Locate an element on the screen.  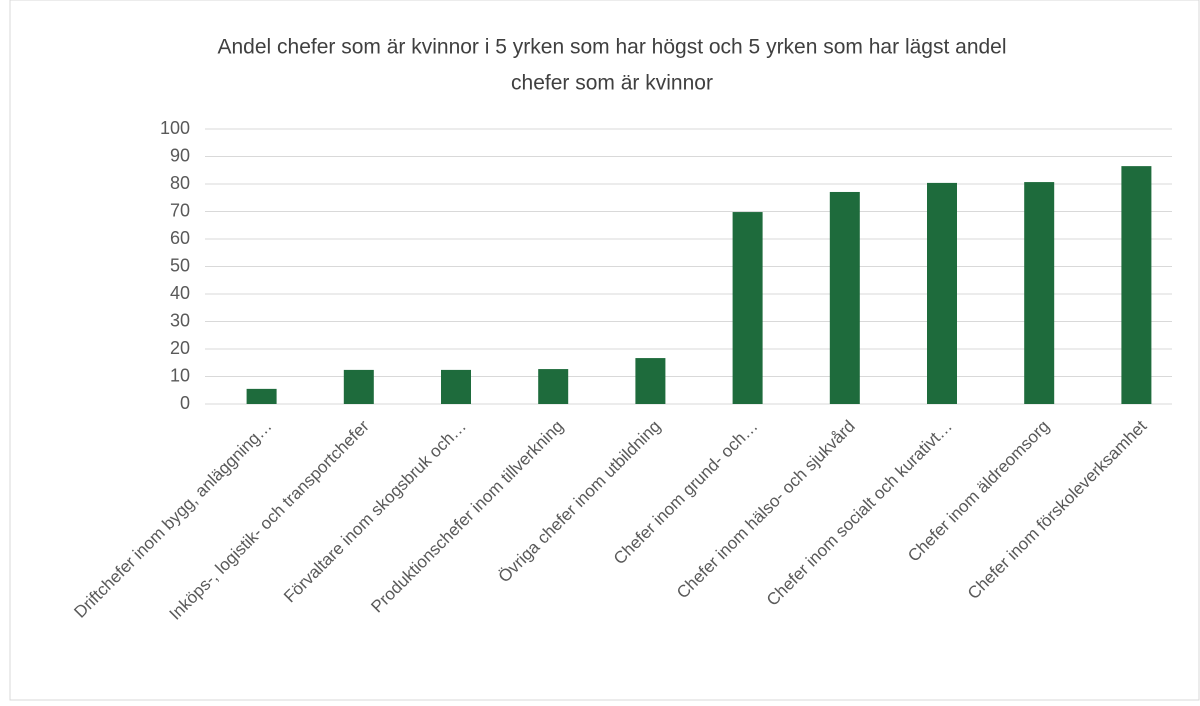
y-tick-label: 30 is located at coordinates (180, 320).